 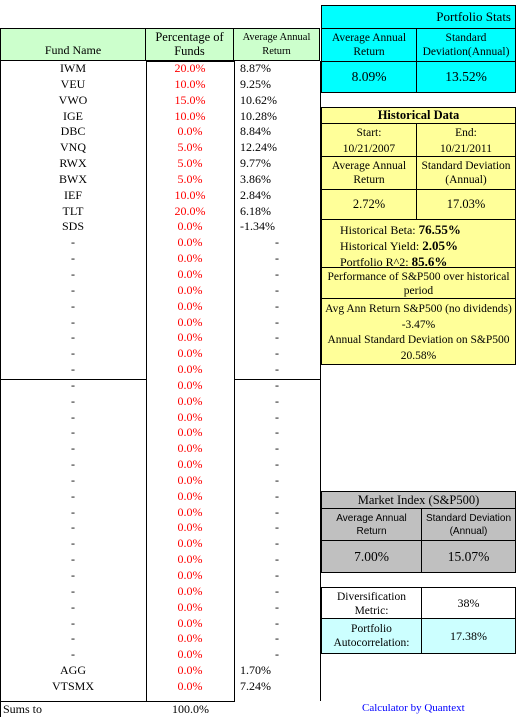 I want to click on historical-end: End: 10/21/2011, so click(x=466, y=140).